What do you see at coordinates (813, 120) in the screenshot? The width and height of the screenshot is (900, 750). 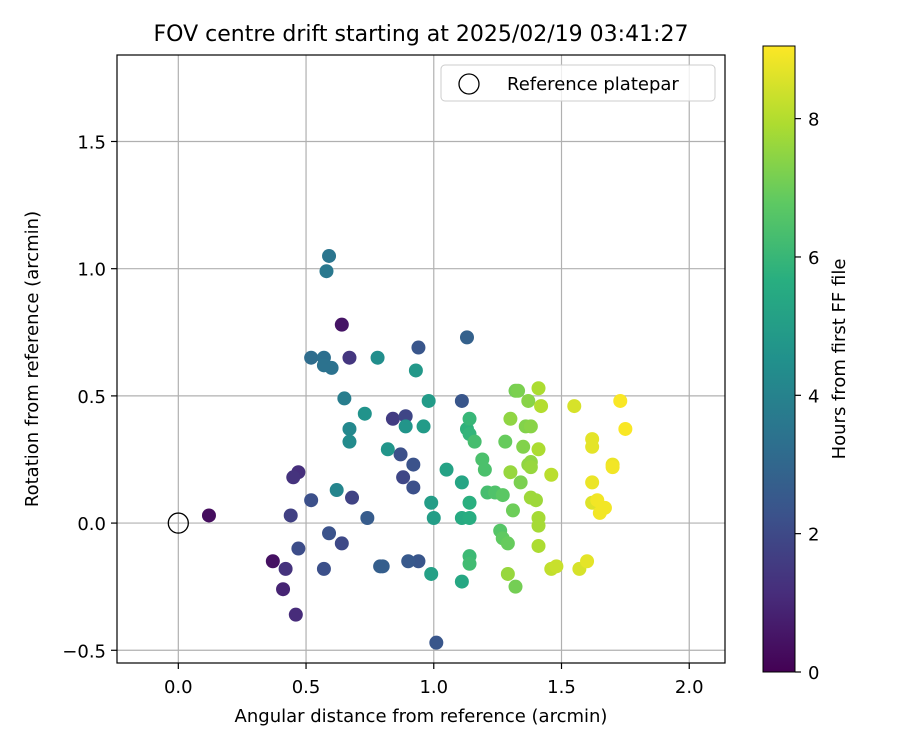 I see `colorbar-tick-label: 8` at bounding box center [813, 120].